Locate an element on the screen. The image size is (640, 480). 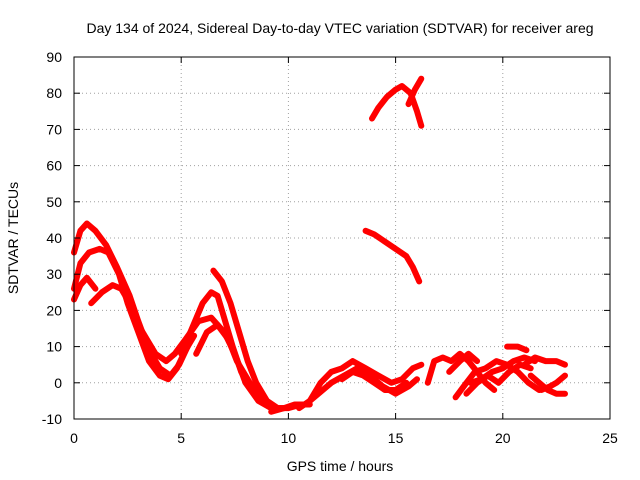
y-tick-label: 30 is located at coordinates (54, 274).